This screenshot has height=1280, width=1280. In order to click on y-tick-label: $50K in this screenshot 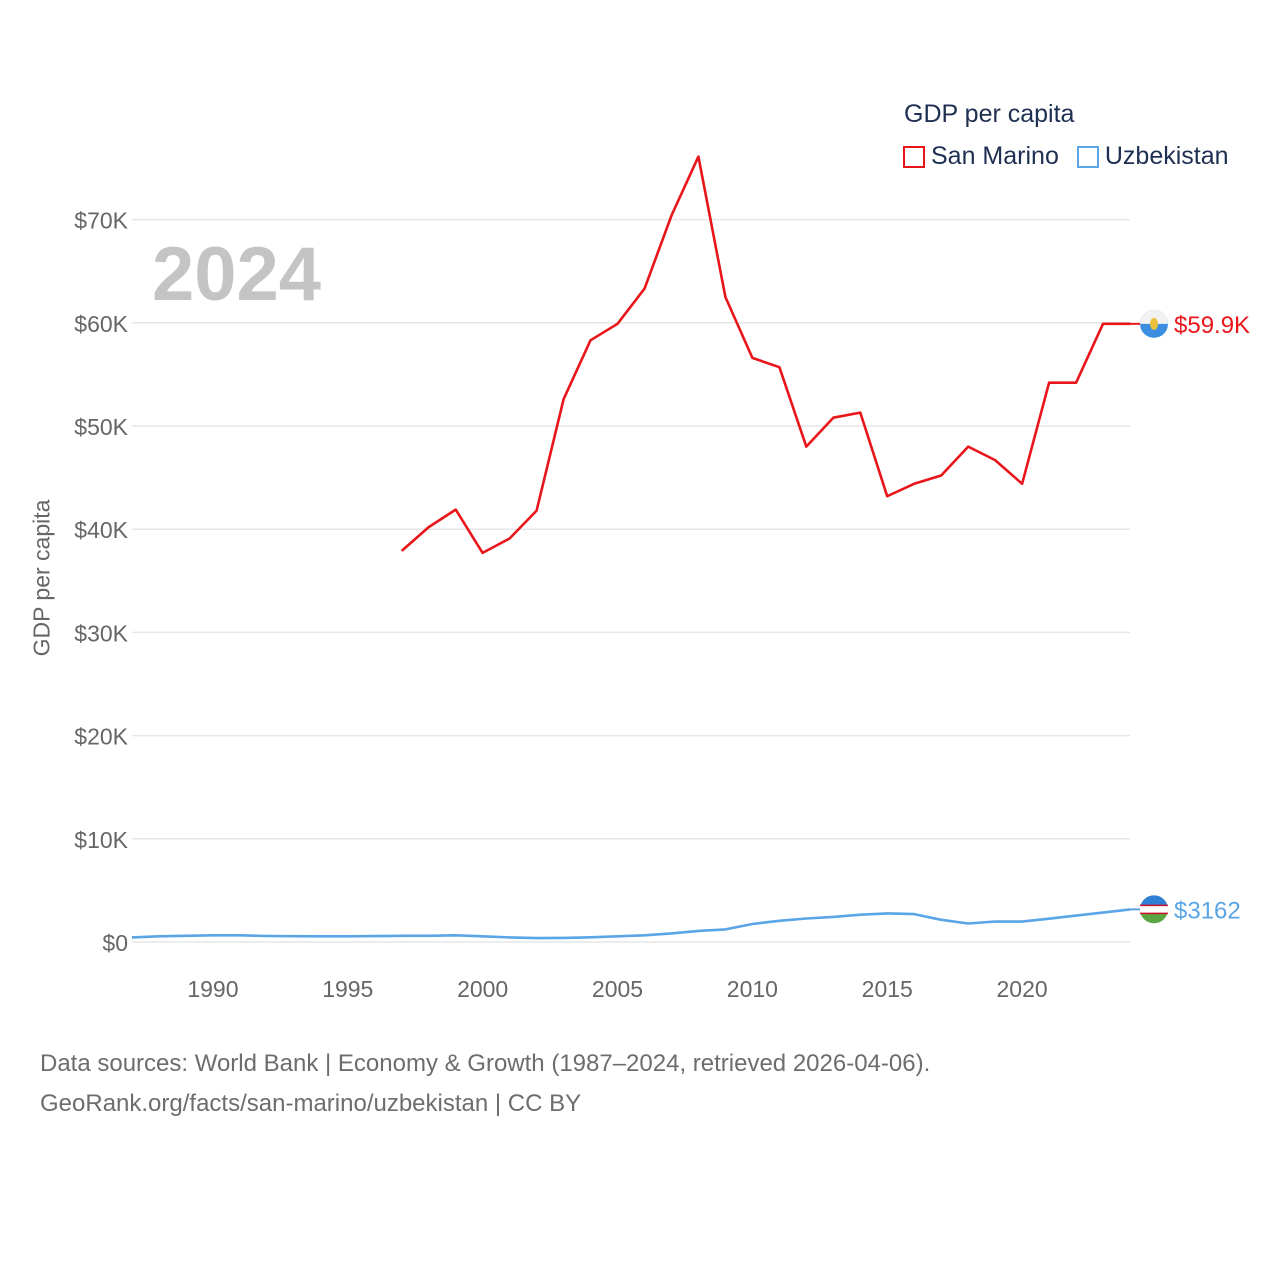, I will do `click(101, 427)`.